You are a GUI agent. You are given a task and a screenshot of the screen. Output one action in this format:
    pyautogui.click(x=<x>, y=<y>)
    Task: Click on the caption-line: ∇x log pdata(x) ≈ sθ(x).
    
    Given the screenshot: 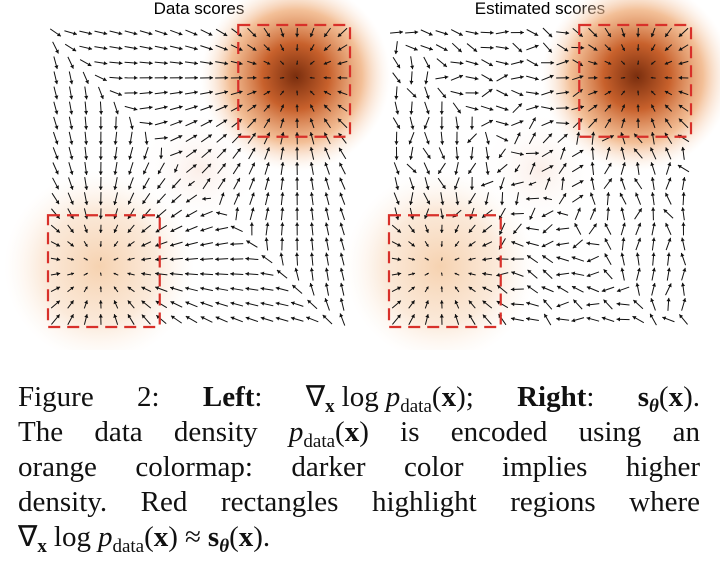 What is the action you would take?
    pyautogui.click(x=359, y=542)
    